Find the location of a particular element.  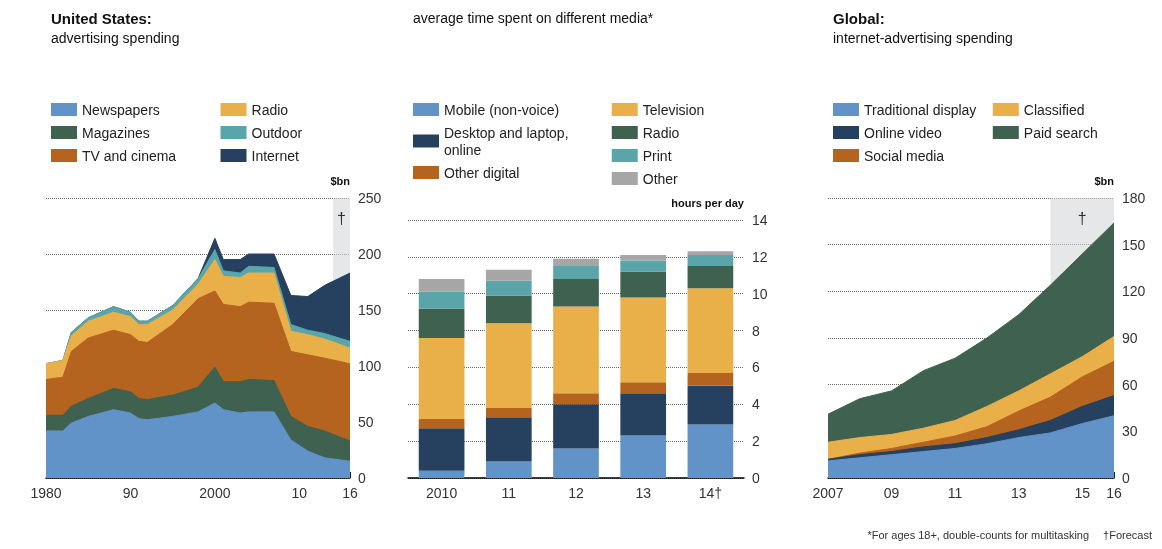

y-tick-label: 100 is located at coordinates (370, 366).